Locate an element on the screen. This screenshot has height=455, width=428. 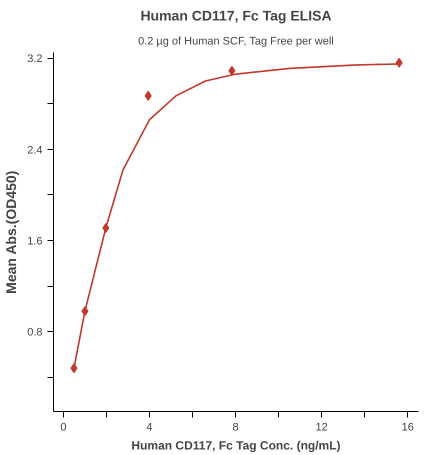
x-tick-label: 4 is located at coordinates (149, 428).